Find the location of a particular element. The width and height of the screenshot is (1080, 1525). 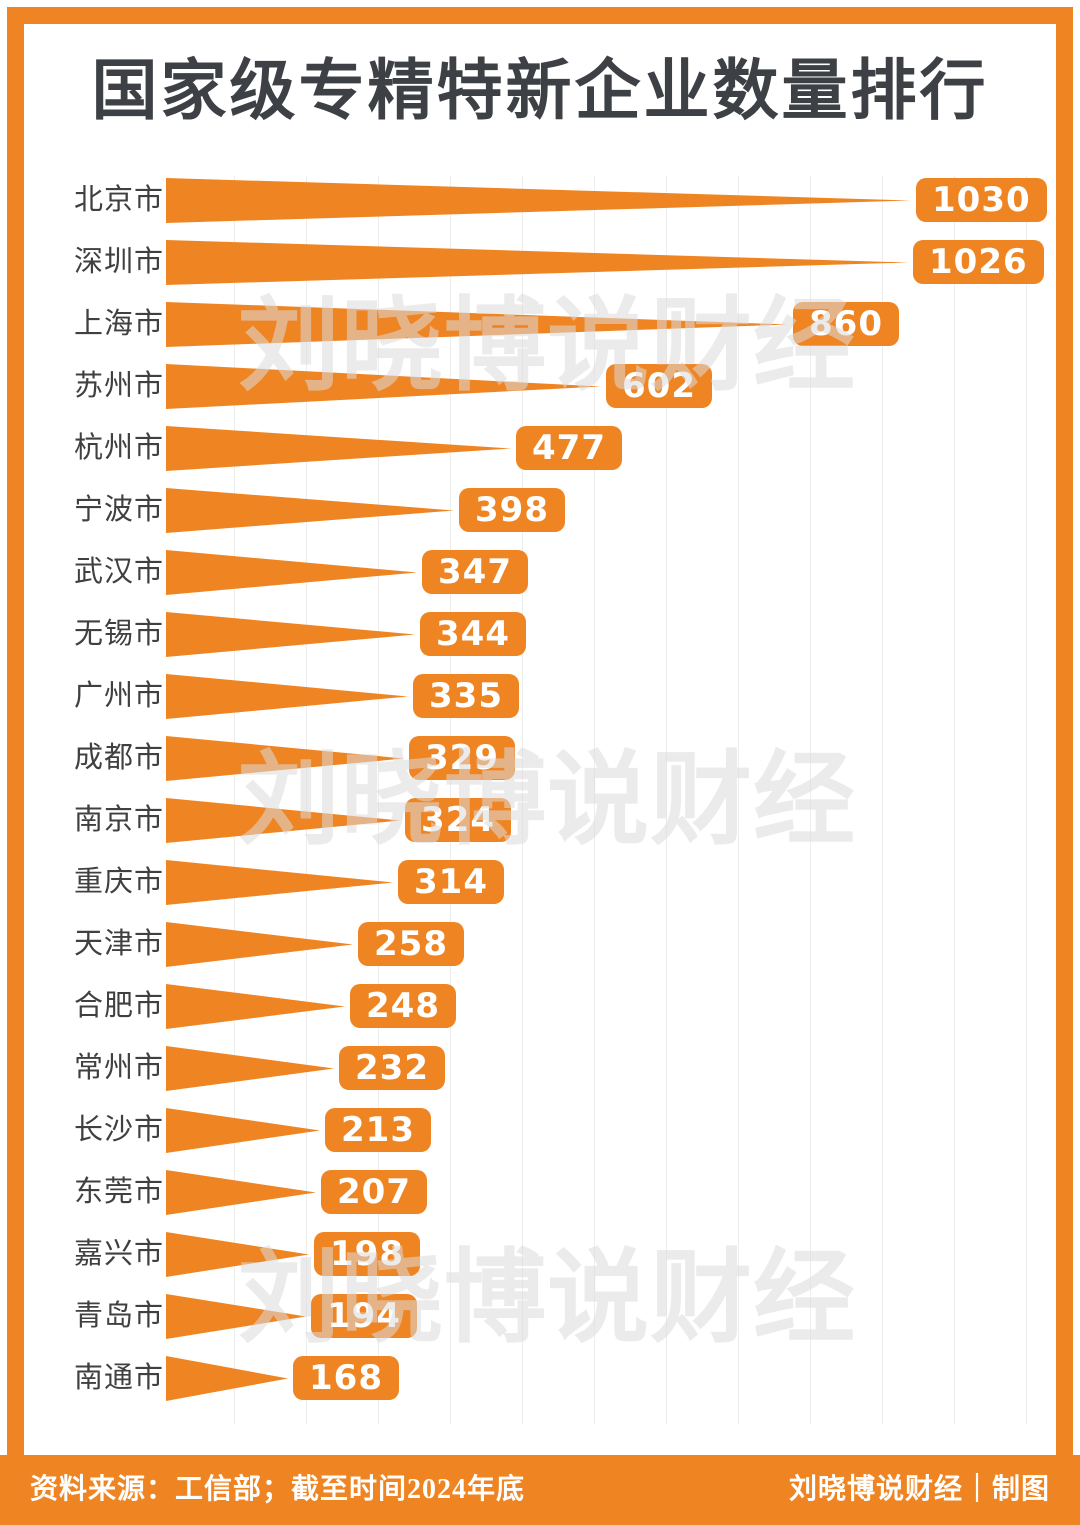

chart-row: 南通市 168 is located at coordinates (540, 1378).